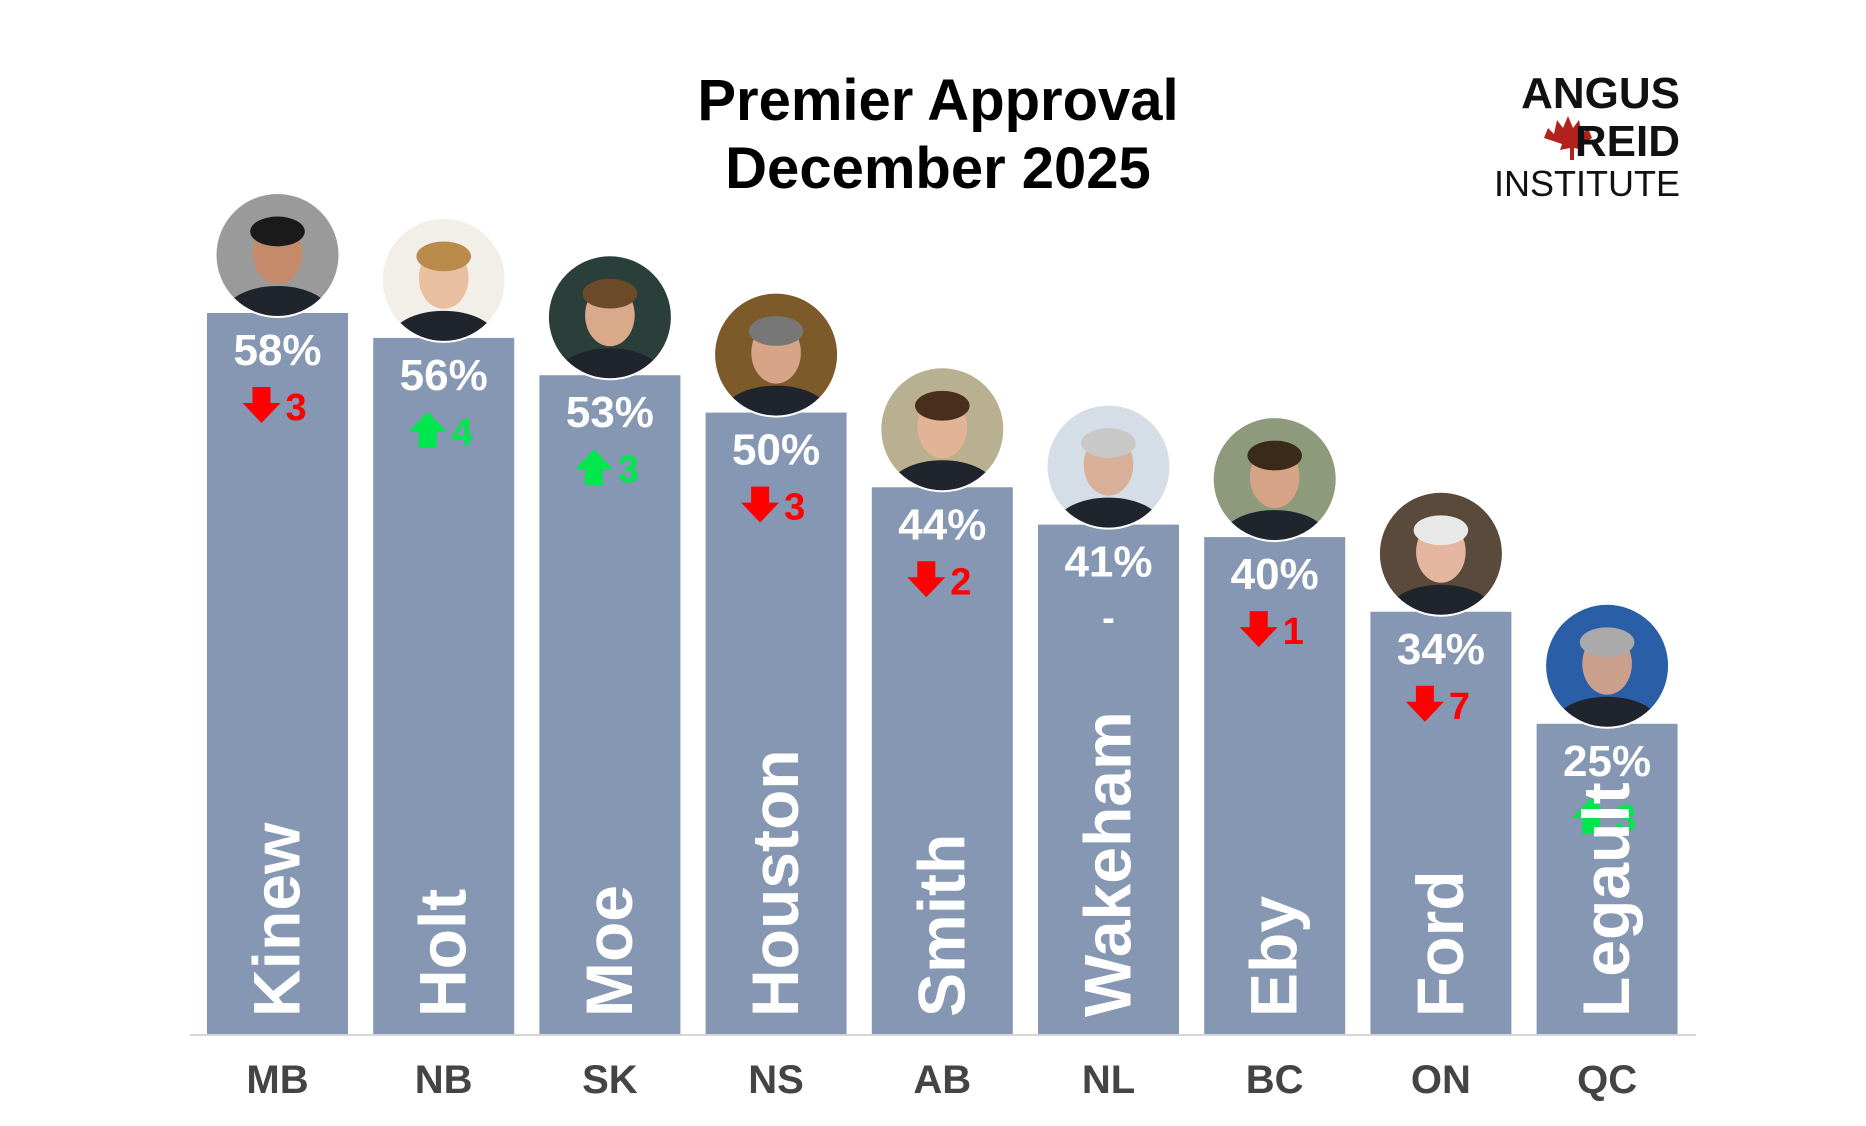 The image size is (1866, 1126). Describe the element at coordinates (1441, 1080) in the screenshot. I see `x-tick-label: ON` at that location.